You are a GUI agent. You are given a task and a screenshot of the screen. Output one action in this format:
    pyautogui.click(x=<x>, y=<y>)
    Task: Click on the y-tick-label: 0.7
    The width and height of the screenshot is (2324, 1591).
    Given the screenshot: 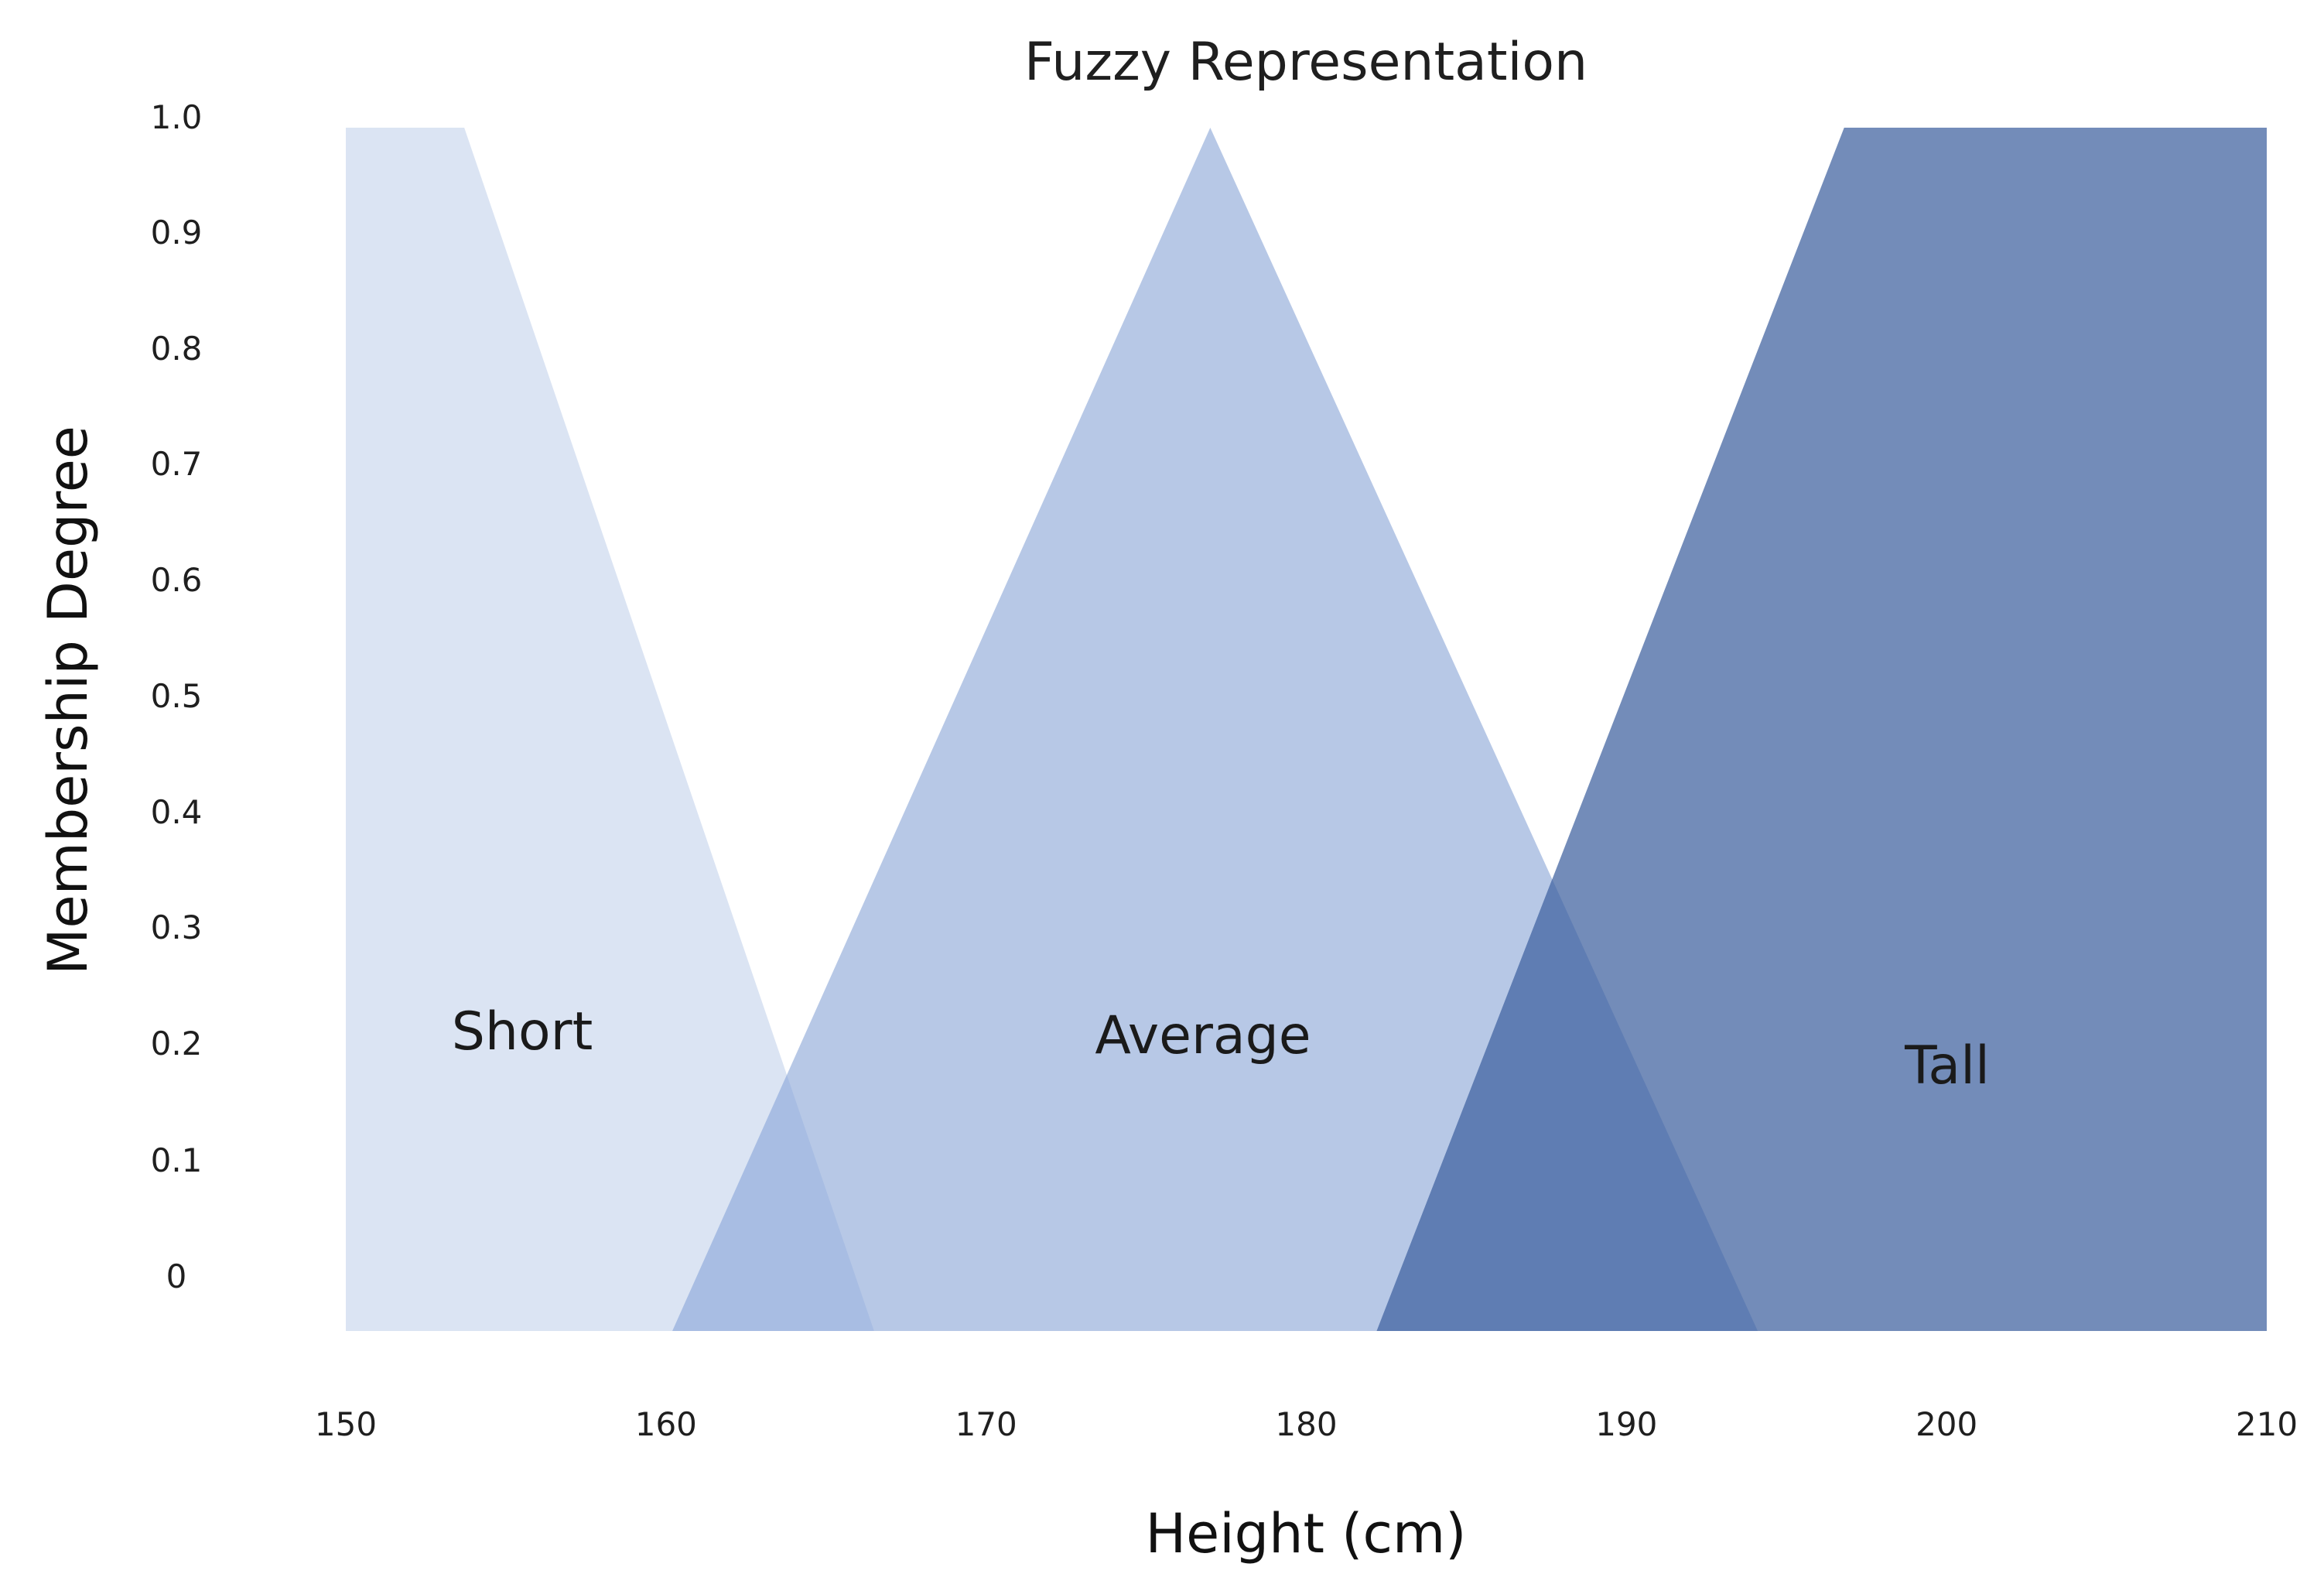 What is the action you would take?
    pyautogui.click(x=177, y=464)
    